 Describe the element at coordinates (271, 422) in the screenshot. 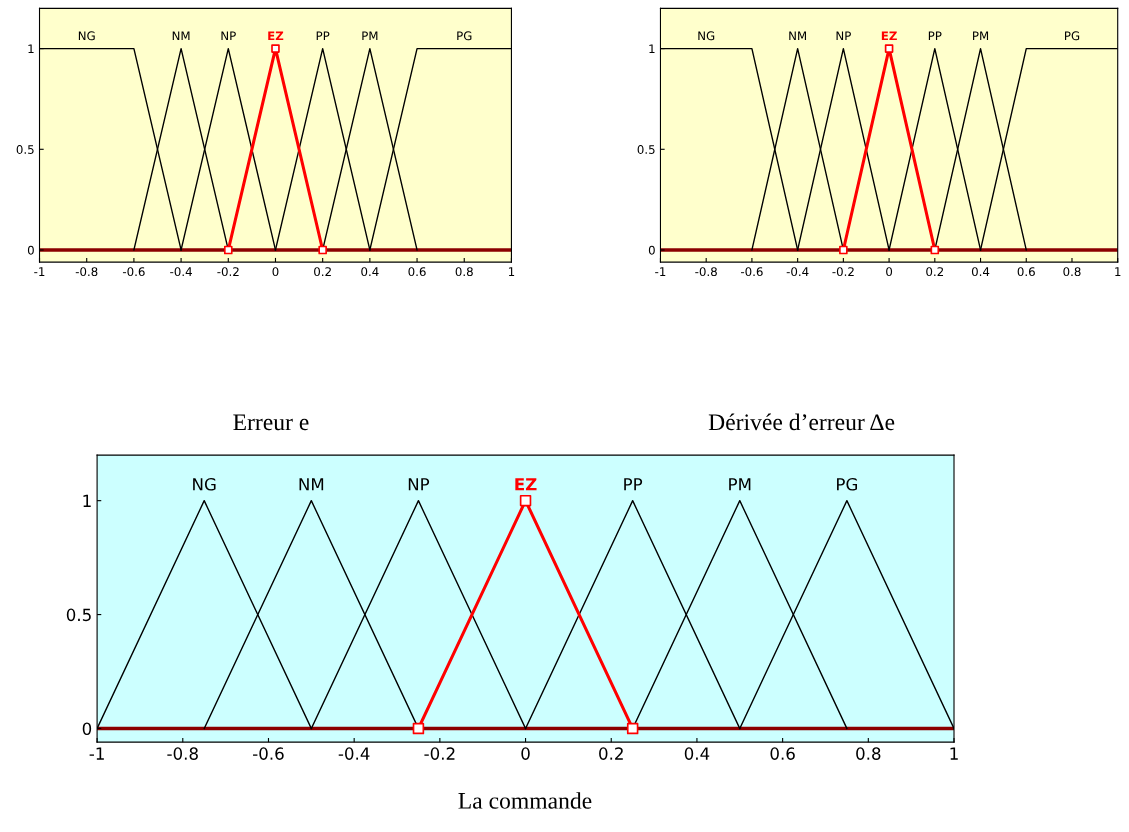

I see `text: Erreur e` at that location.